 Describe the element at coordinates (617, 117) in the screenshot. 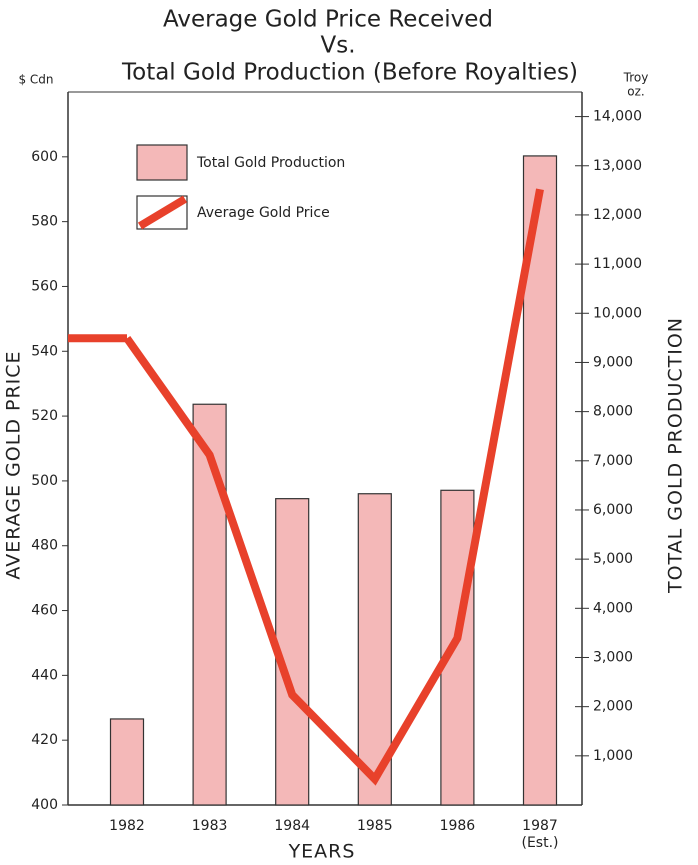

I see `y2-tick-label: 14,000` at that location.